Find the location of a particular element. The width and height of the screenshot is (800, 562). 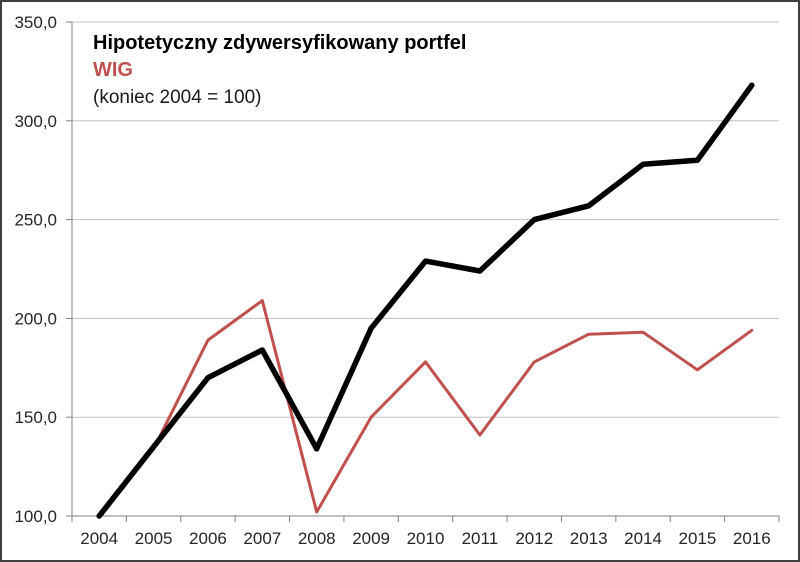

x-tick-label: 2016 is located at coordinates (752, 538).